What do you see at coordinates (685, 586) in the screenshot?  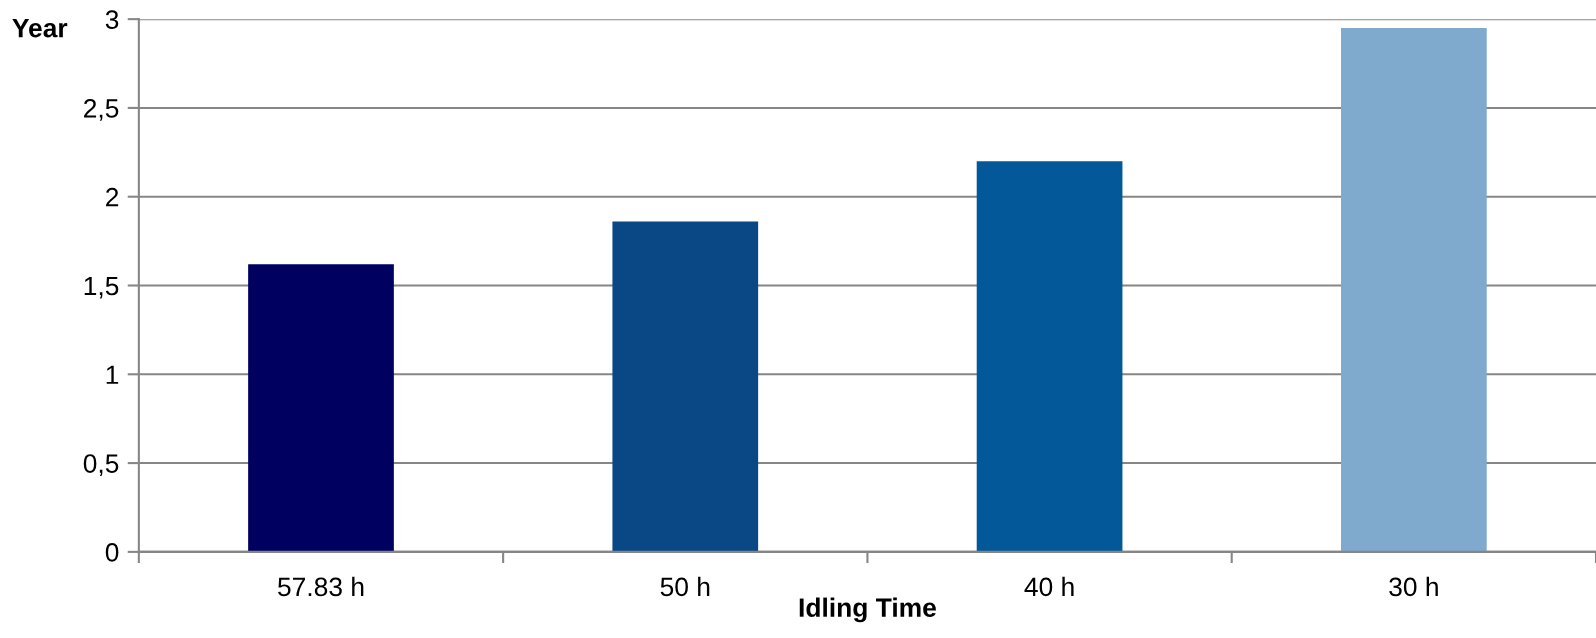 I see `x-tick-label: 50 h` at bounding box center [685, 586].